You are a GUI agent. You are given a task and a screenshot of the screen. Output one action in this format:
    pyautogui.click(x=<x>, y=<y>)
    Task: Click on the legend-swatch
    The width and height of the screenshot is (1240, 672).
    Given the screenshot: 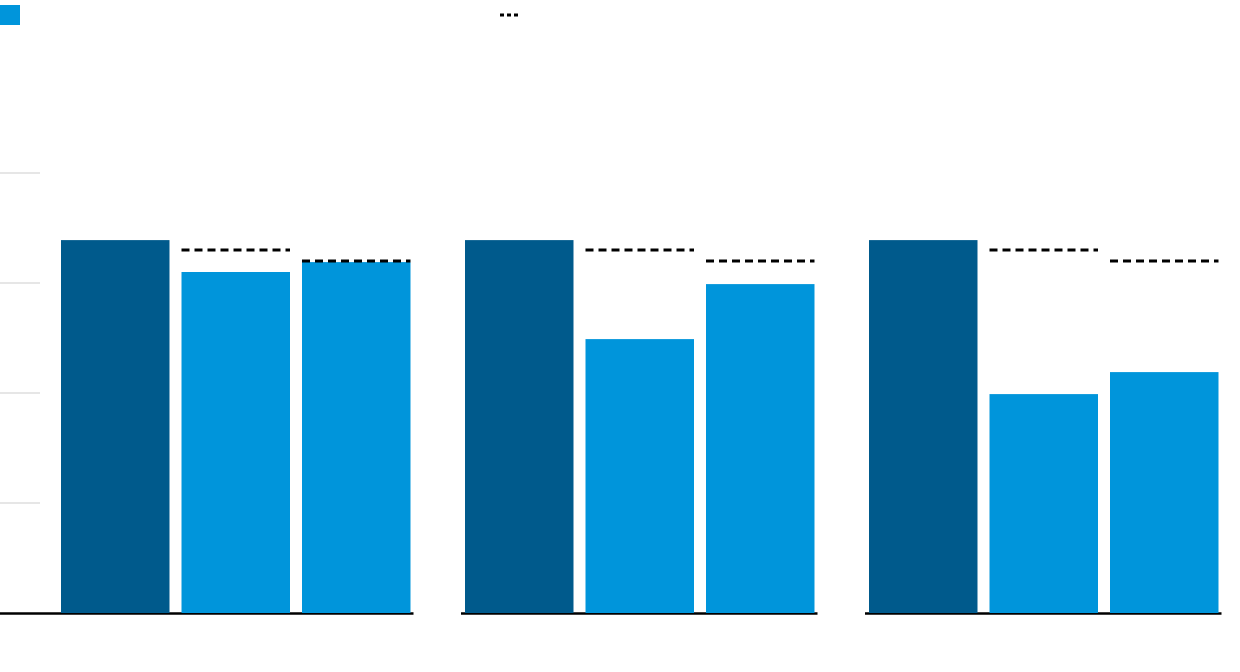 What is the action you would take?
    pyautogui.click(x=10, y=15)
    